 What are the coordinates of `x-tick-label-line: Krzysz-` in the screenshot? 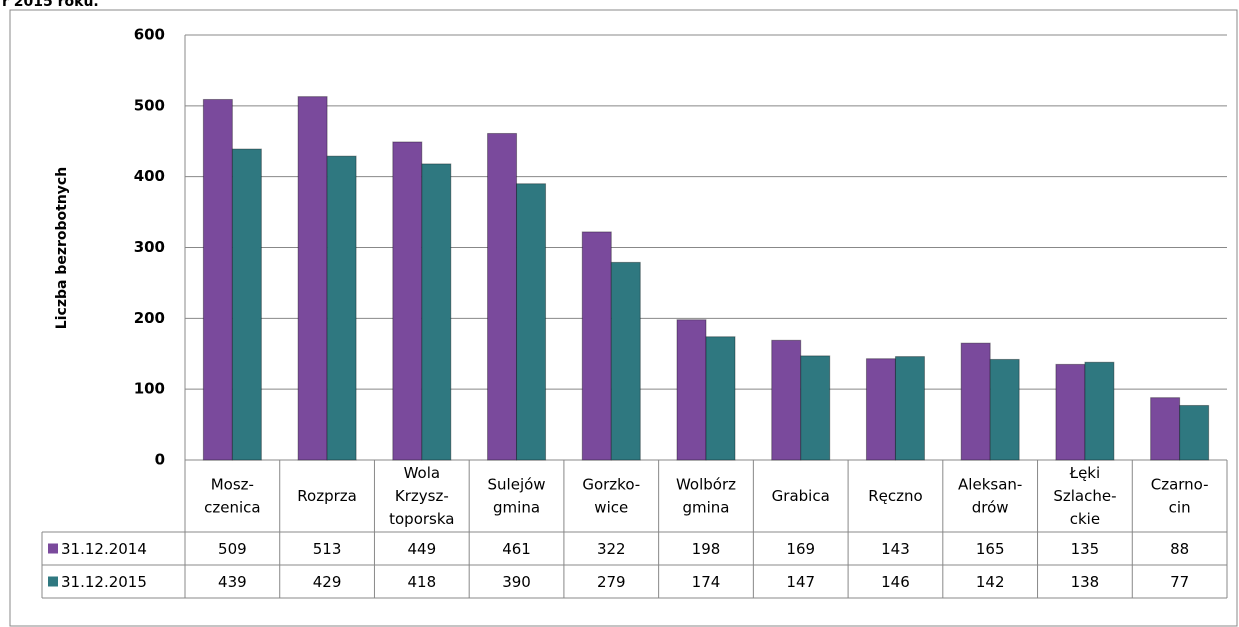 It's located at (422, 496).